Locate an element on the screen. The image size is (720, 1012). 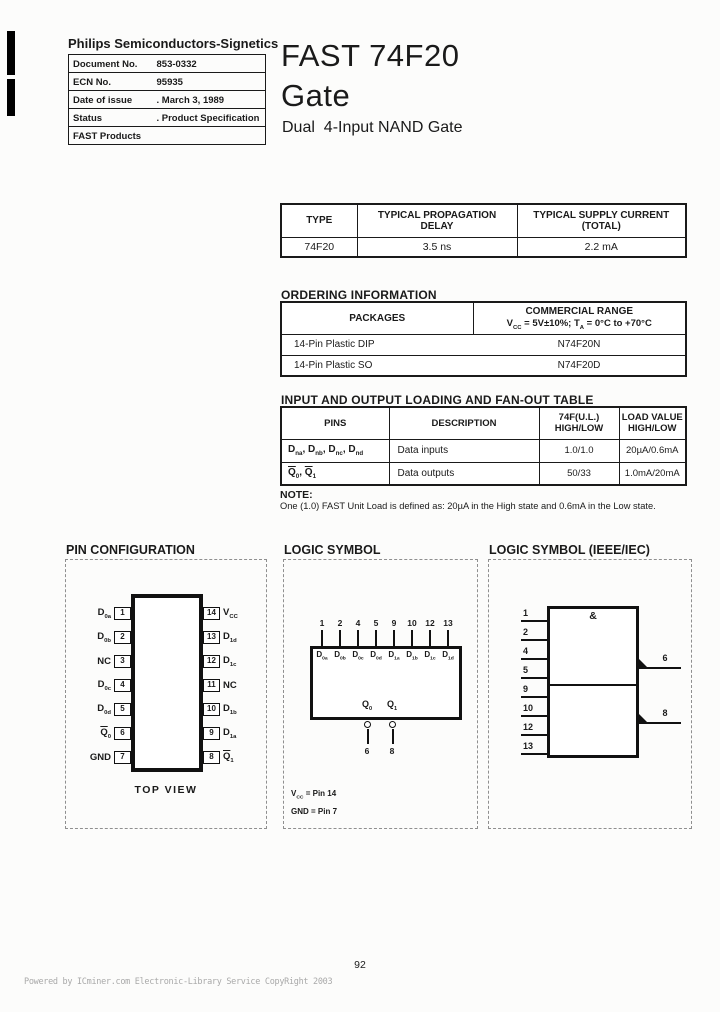
pin-number: 1 is located at coordinates (122, 613).